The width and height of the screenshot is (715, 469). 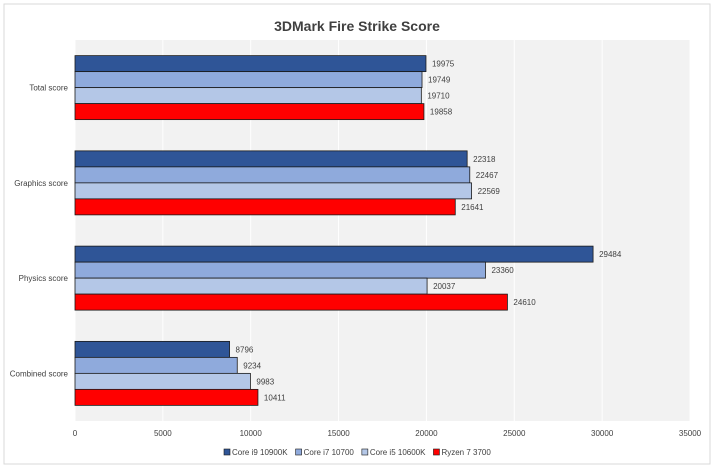 I want to click on data-label: 10411, so click(x=275, y=397).